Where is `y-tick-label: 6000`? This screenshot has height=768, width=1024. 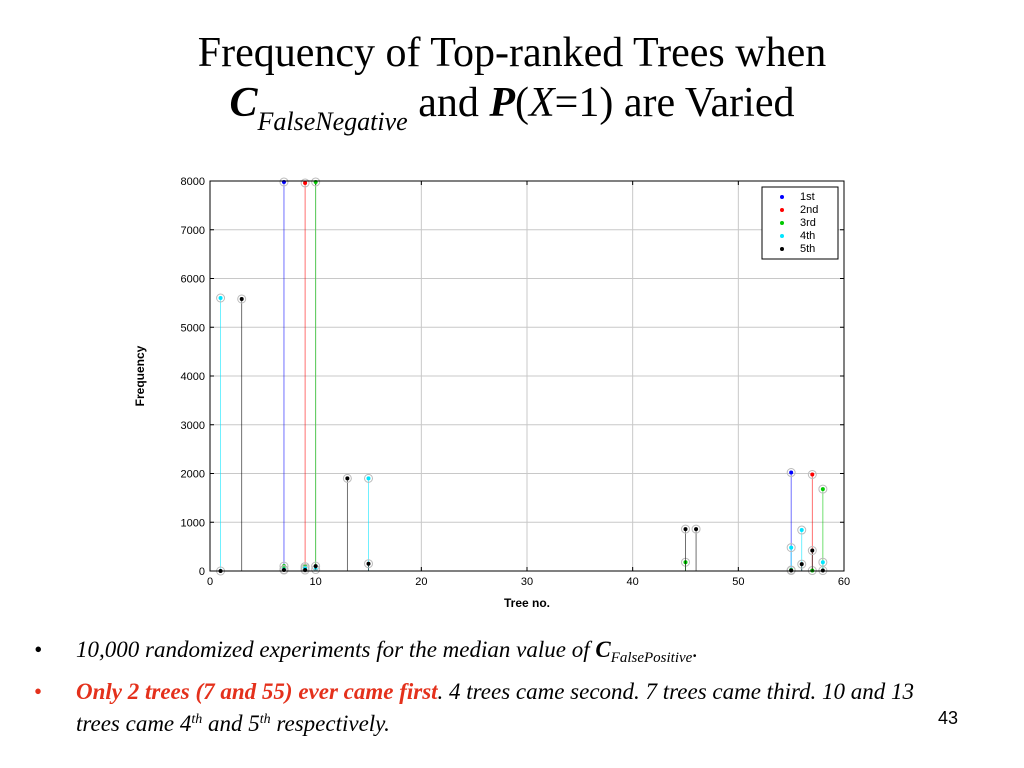
y-tick-label: 6000 is located at coordinates (193, 280).